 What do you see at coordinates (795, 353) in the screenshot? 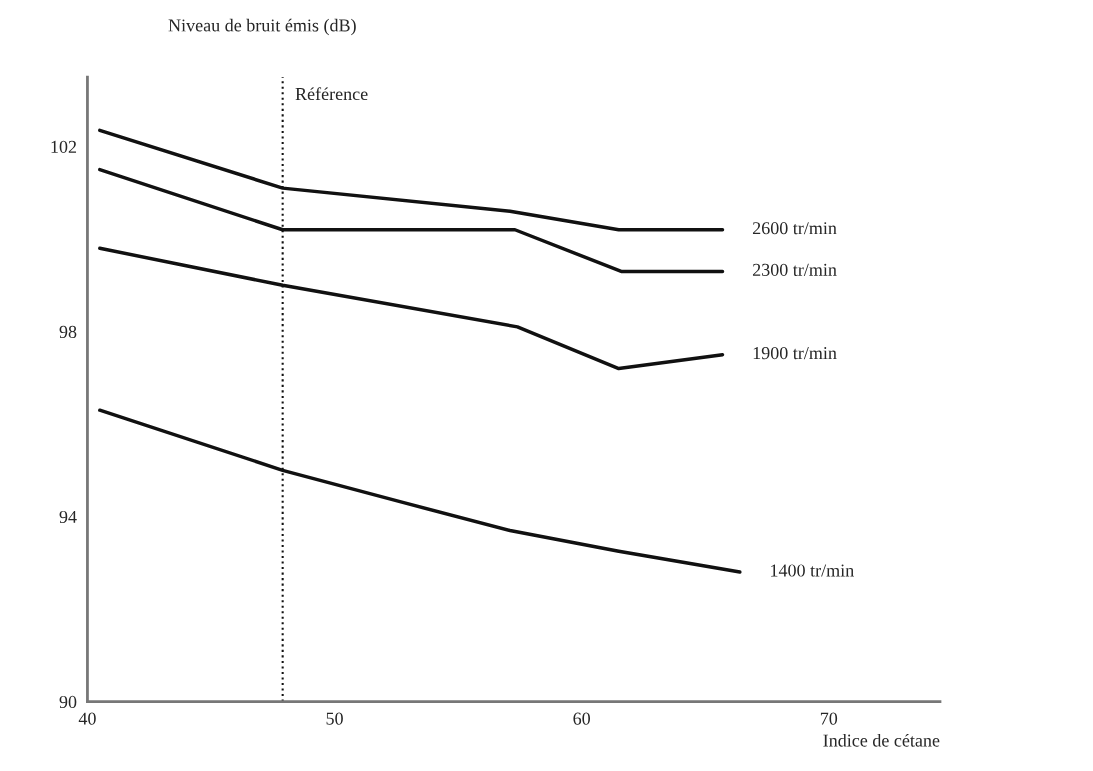
I see `series-label: 1900 tr/min` at bounding box center [795, 353].